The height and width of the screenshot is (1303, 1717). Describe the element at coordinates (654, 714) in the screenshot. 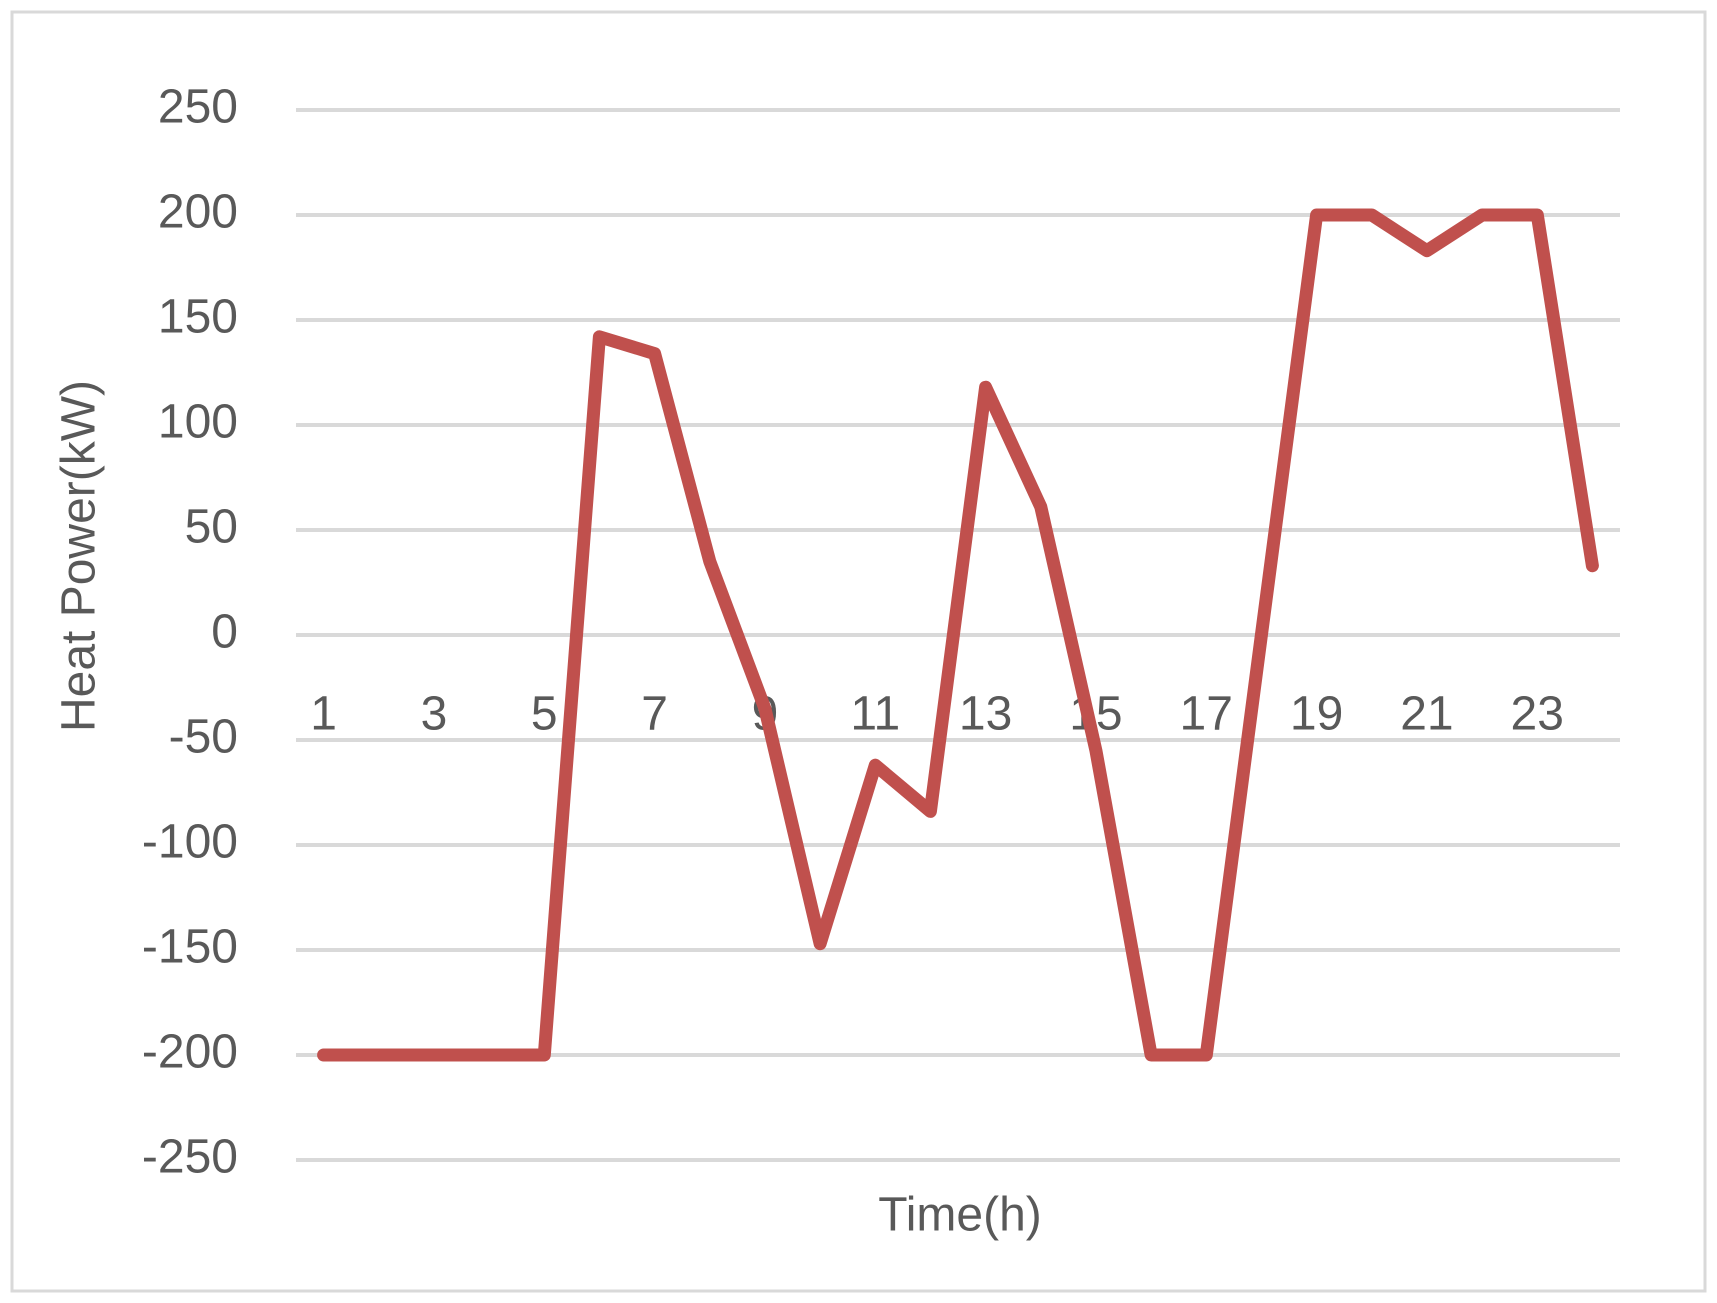

I see `x-tick-label: 7` at that location.